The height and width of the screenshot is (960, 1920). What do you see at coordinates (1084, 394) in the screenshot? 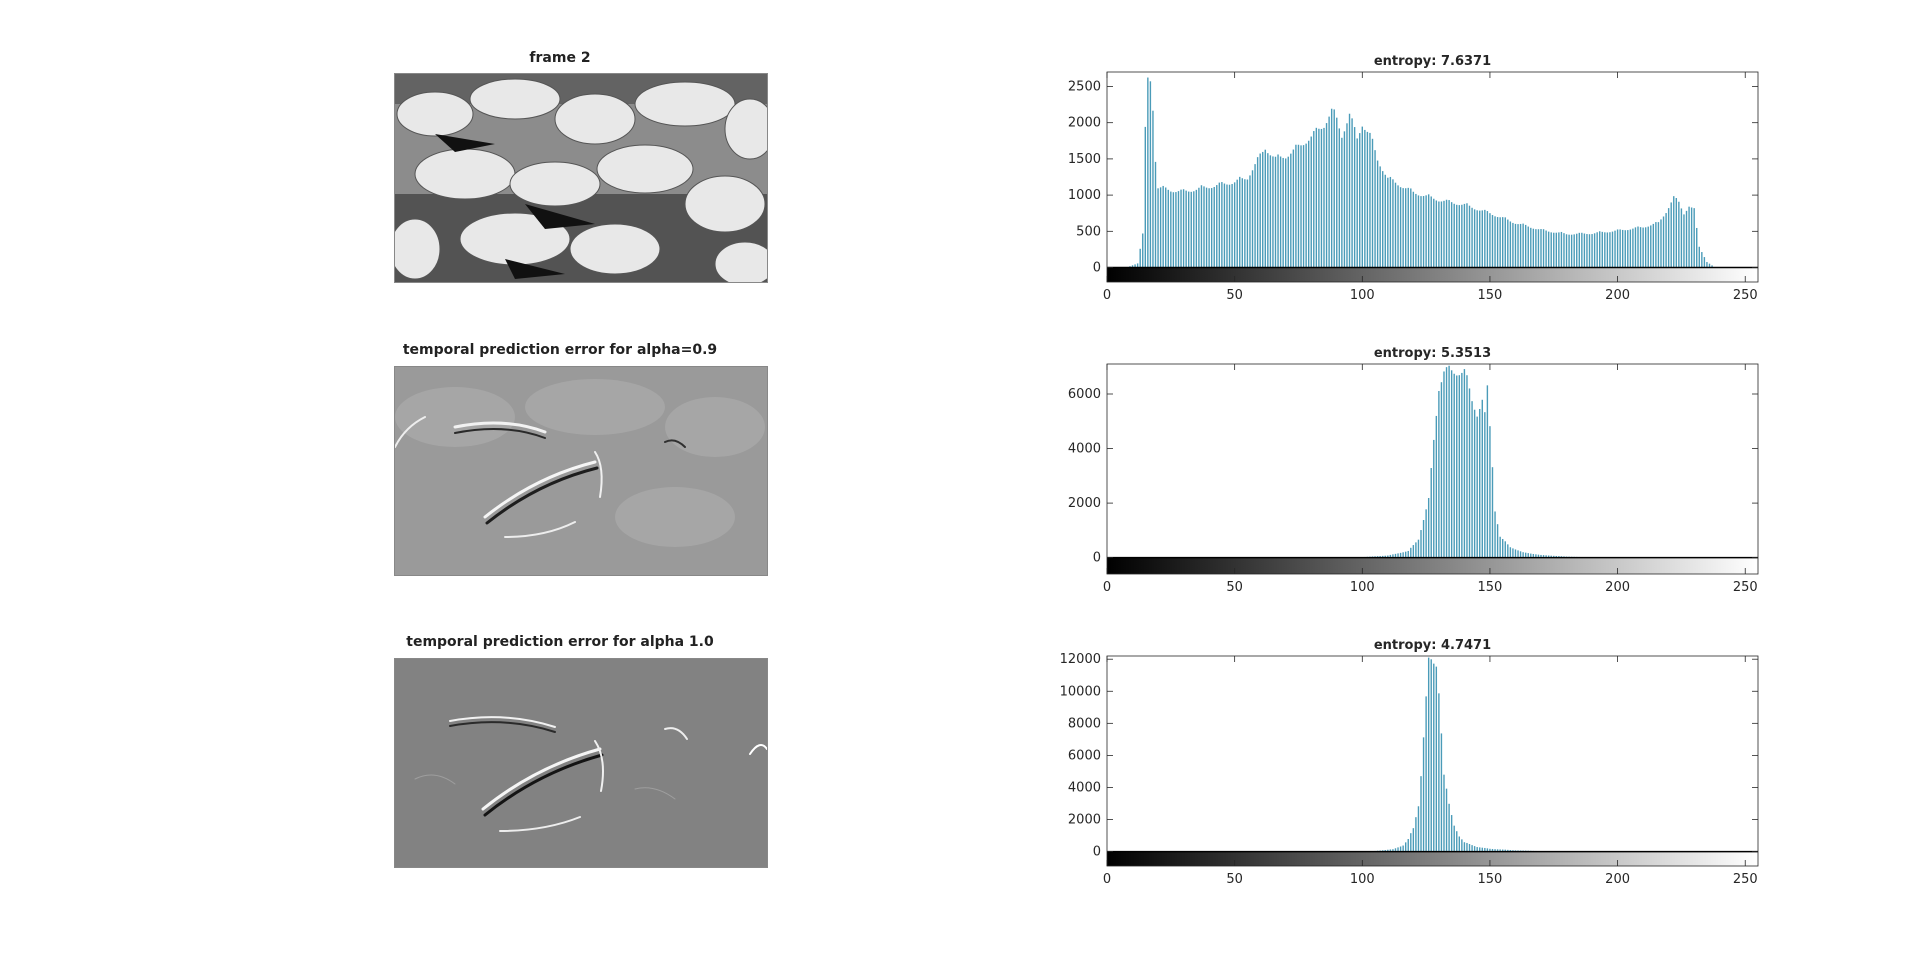
I see `y-tick-label: 6000` at bounding box center [1084, 394].